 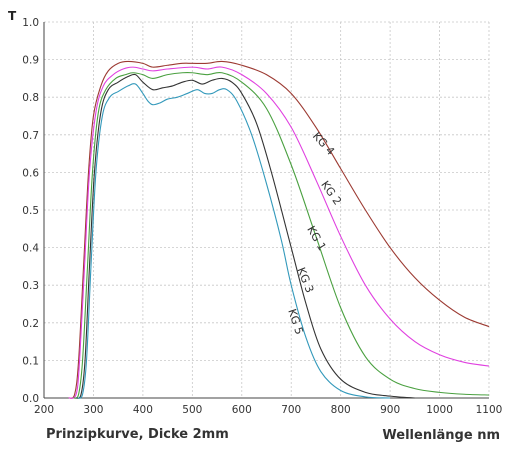 I want to click on y-tick-label: 0.3, so click(x=30, y=286).